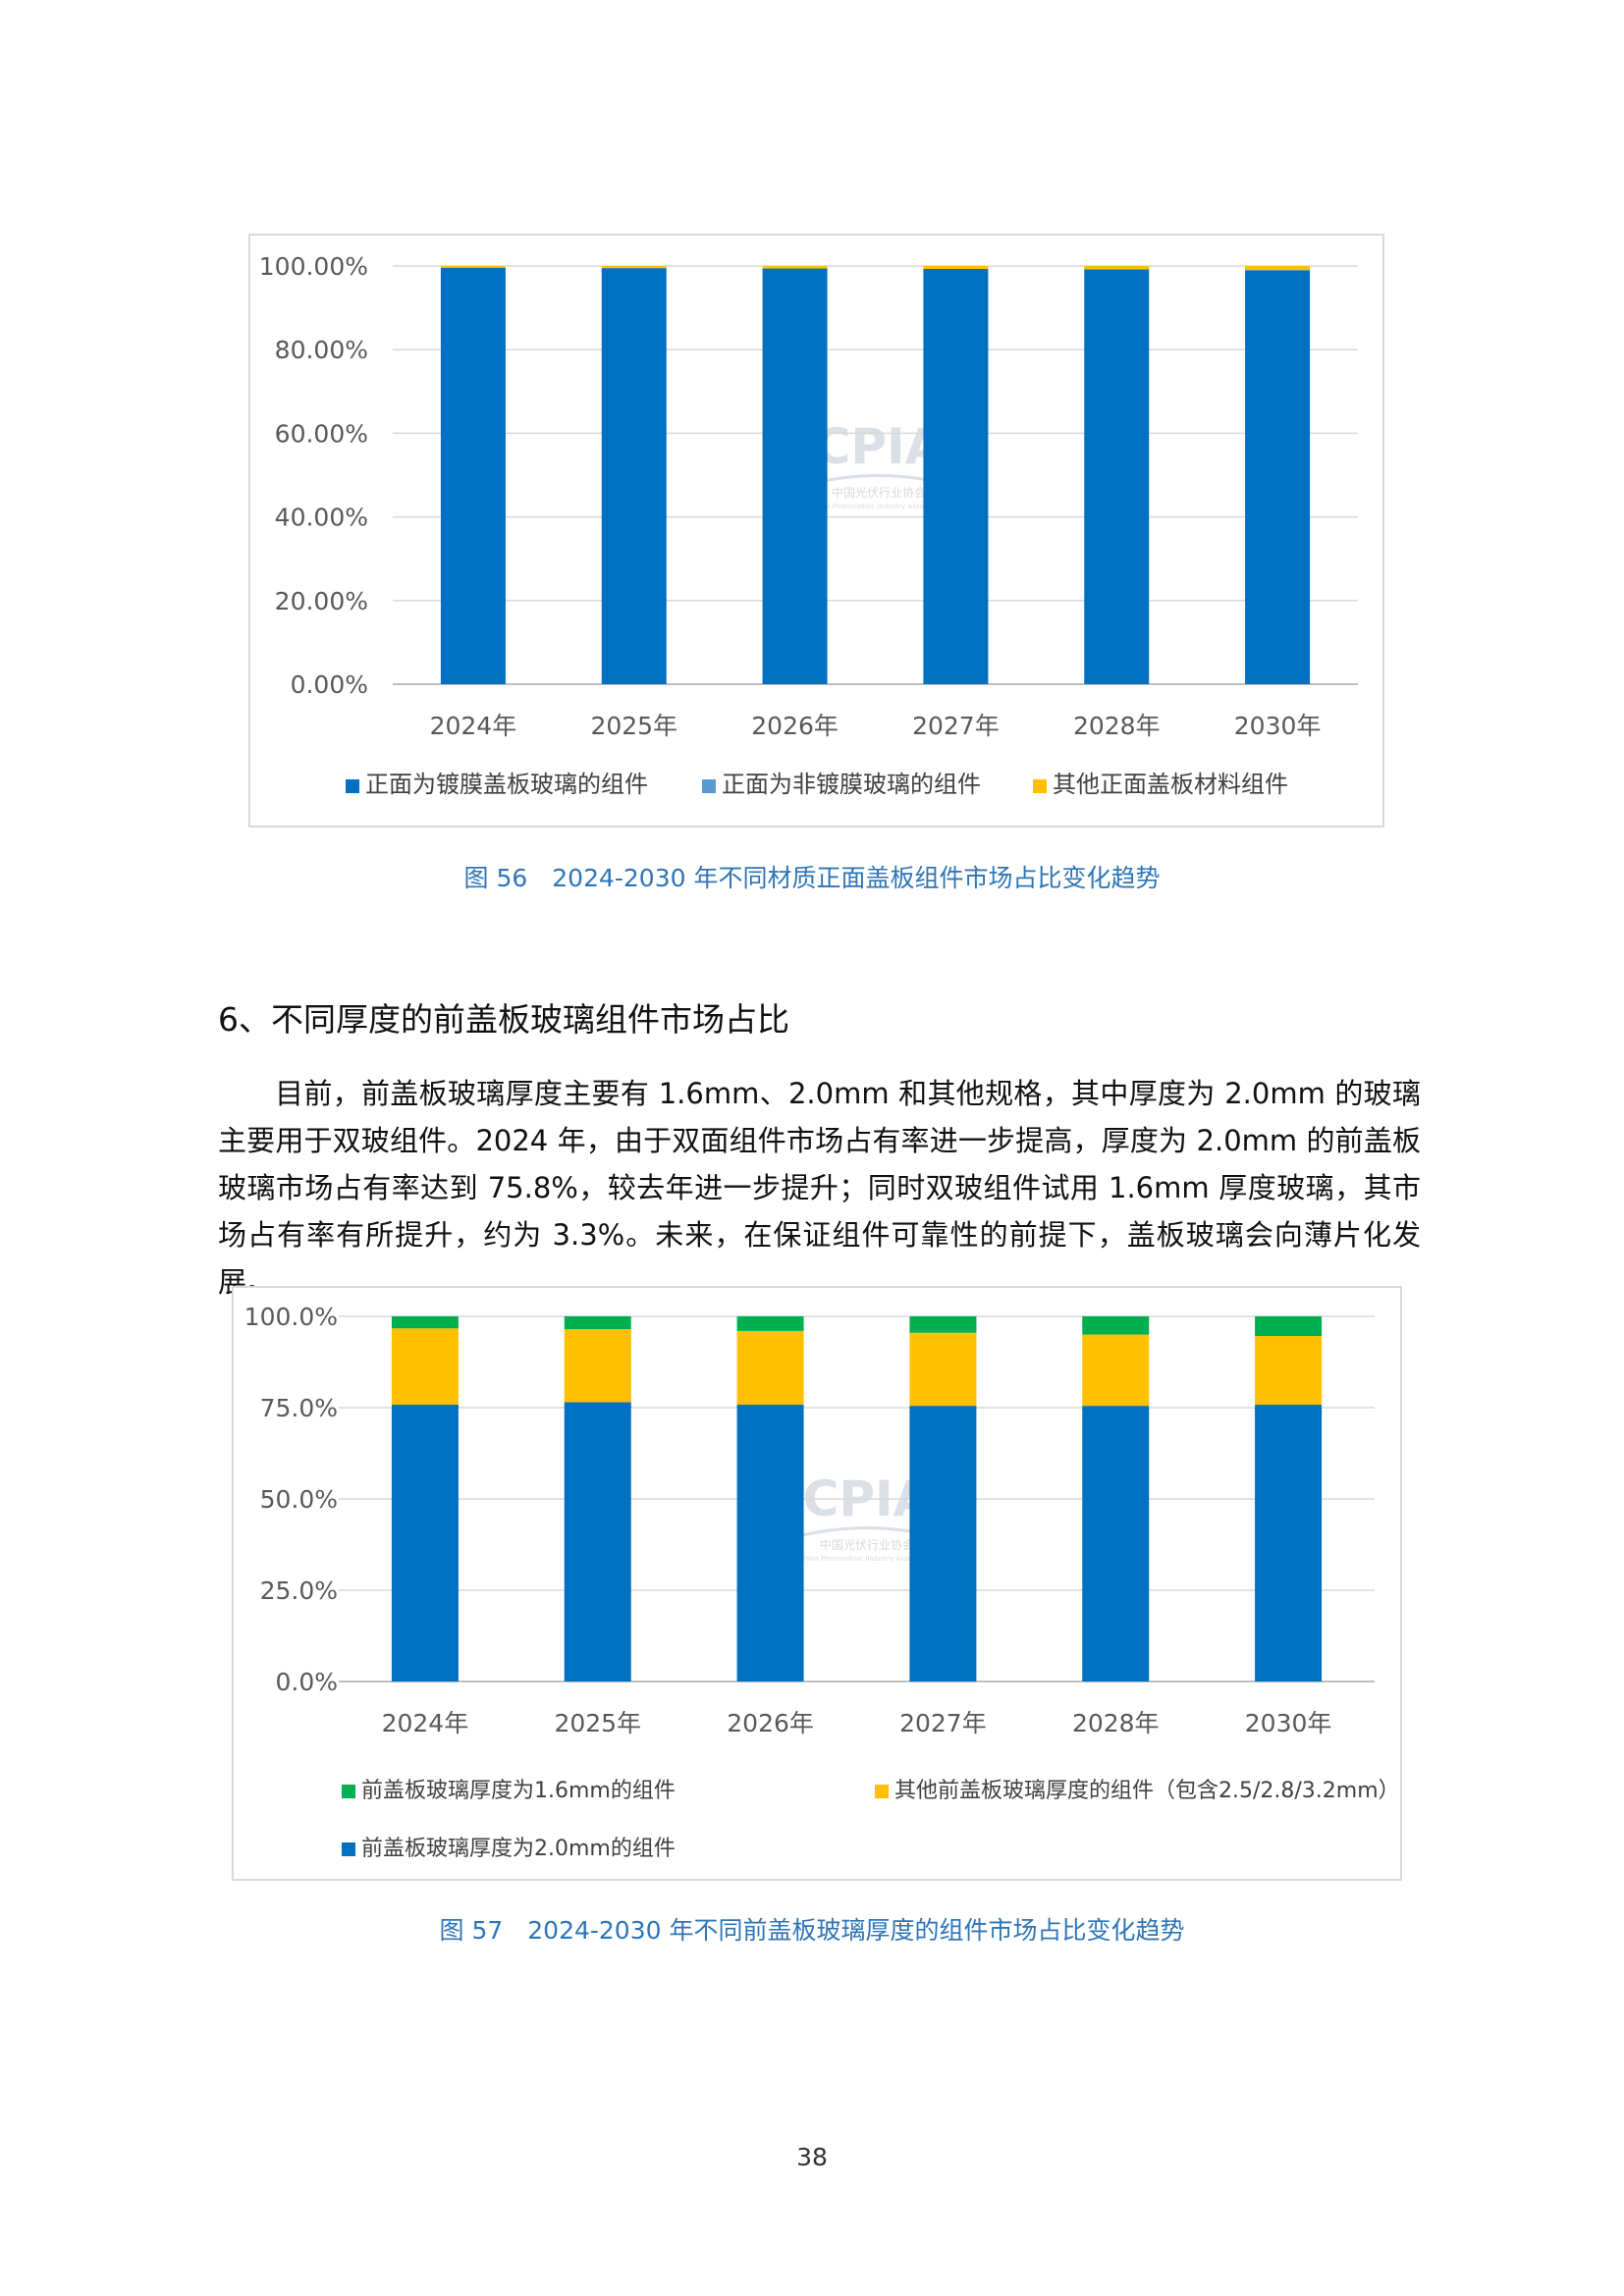 This screenshot has height=2296, width=1624. I want to click on y-tick-label: 60.00%, so click(321, 434).